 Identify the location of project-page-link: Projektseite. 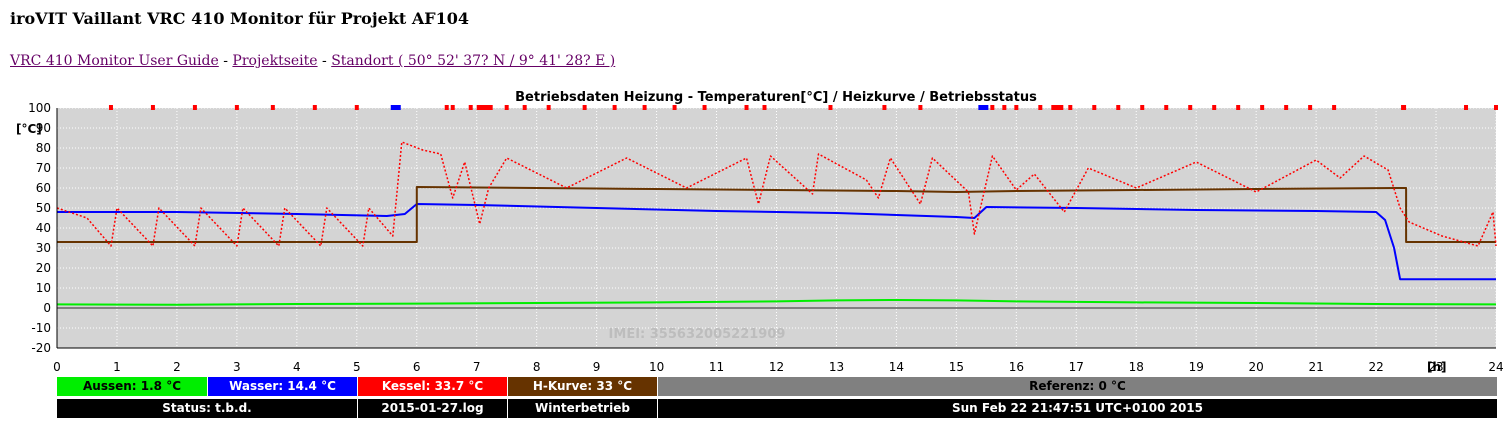
(275, 61).